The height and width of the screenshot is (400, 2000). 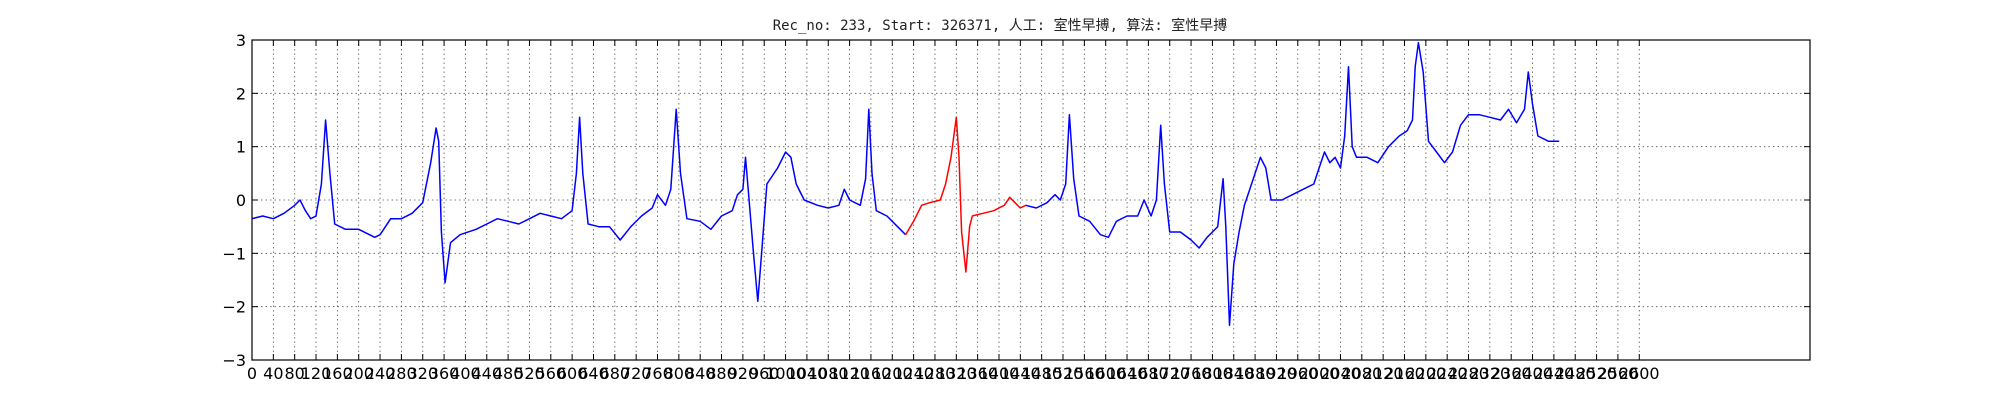 What do you see at coordinates (422, 373) in the screenshot?
I see `x-tick-label: 320` at bounding box center [422, 373].